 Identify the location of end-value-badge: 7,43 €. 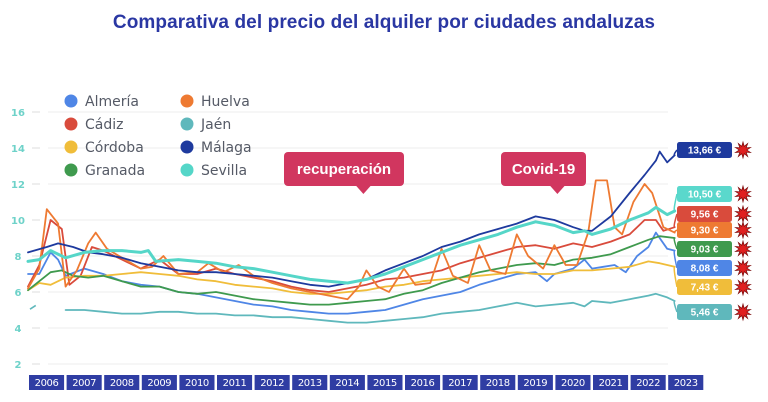
(712, 281).